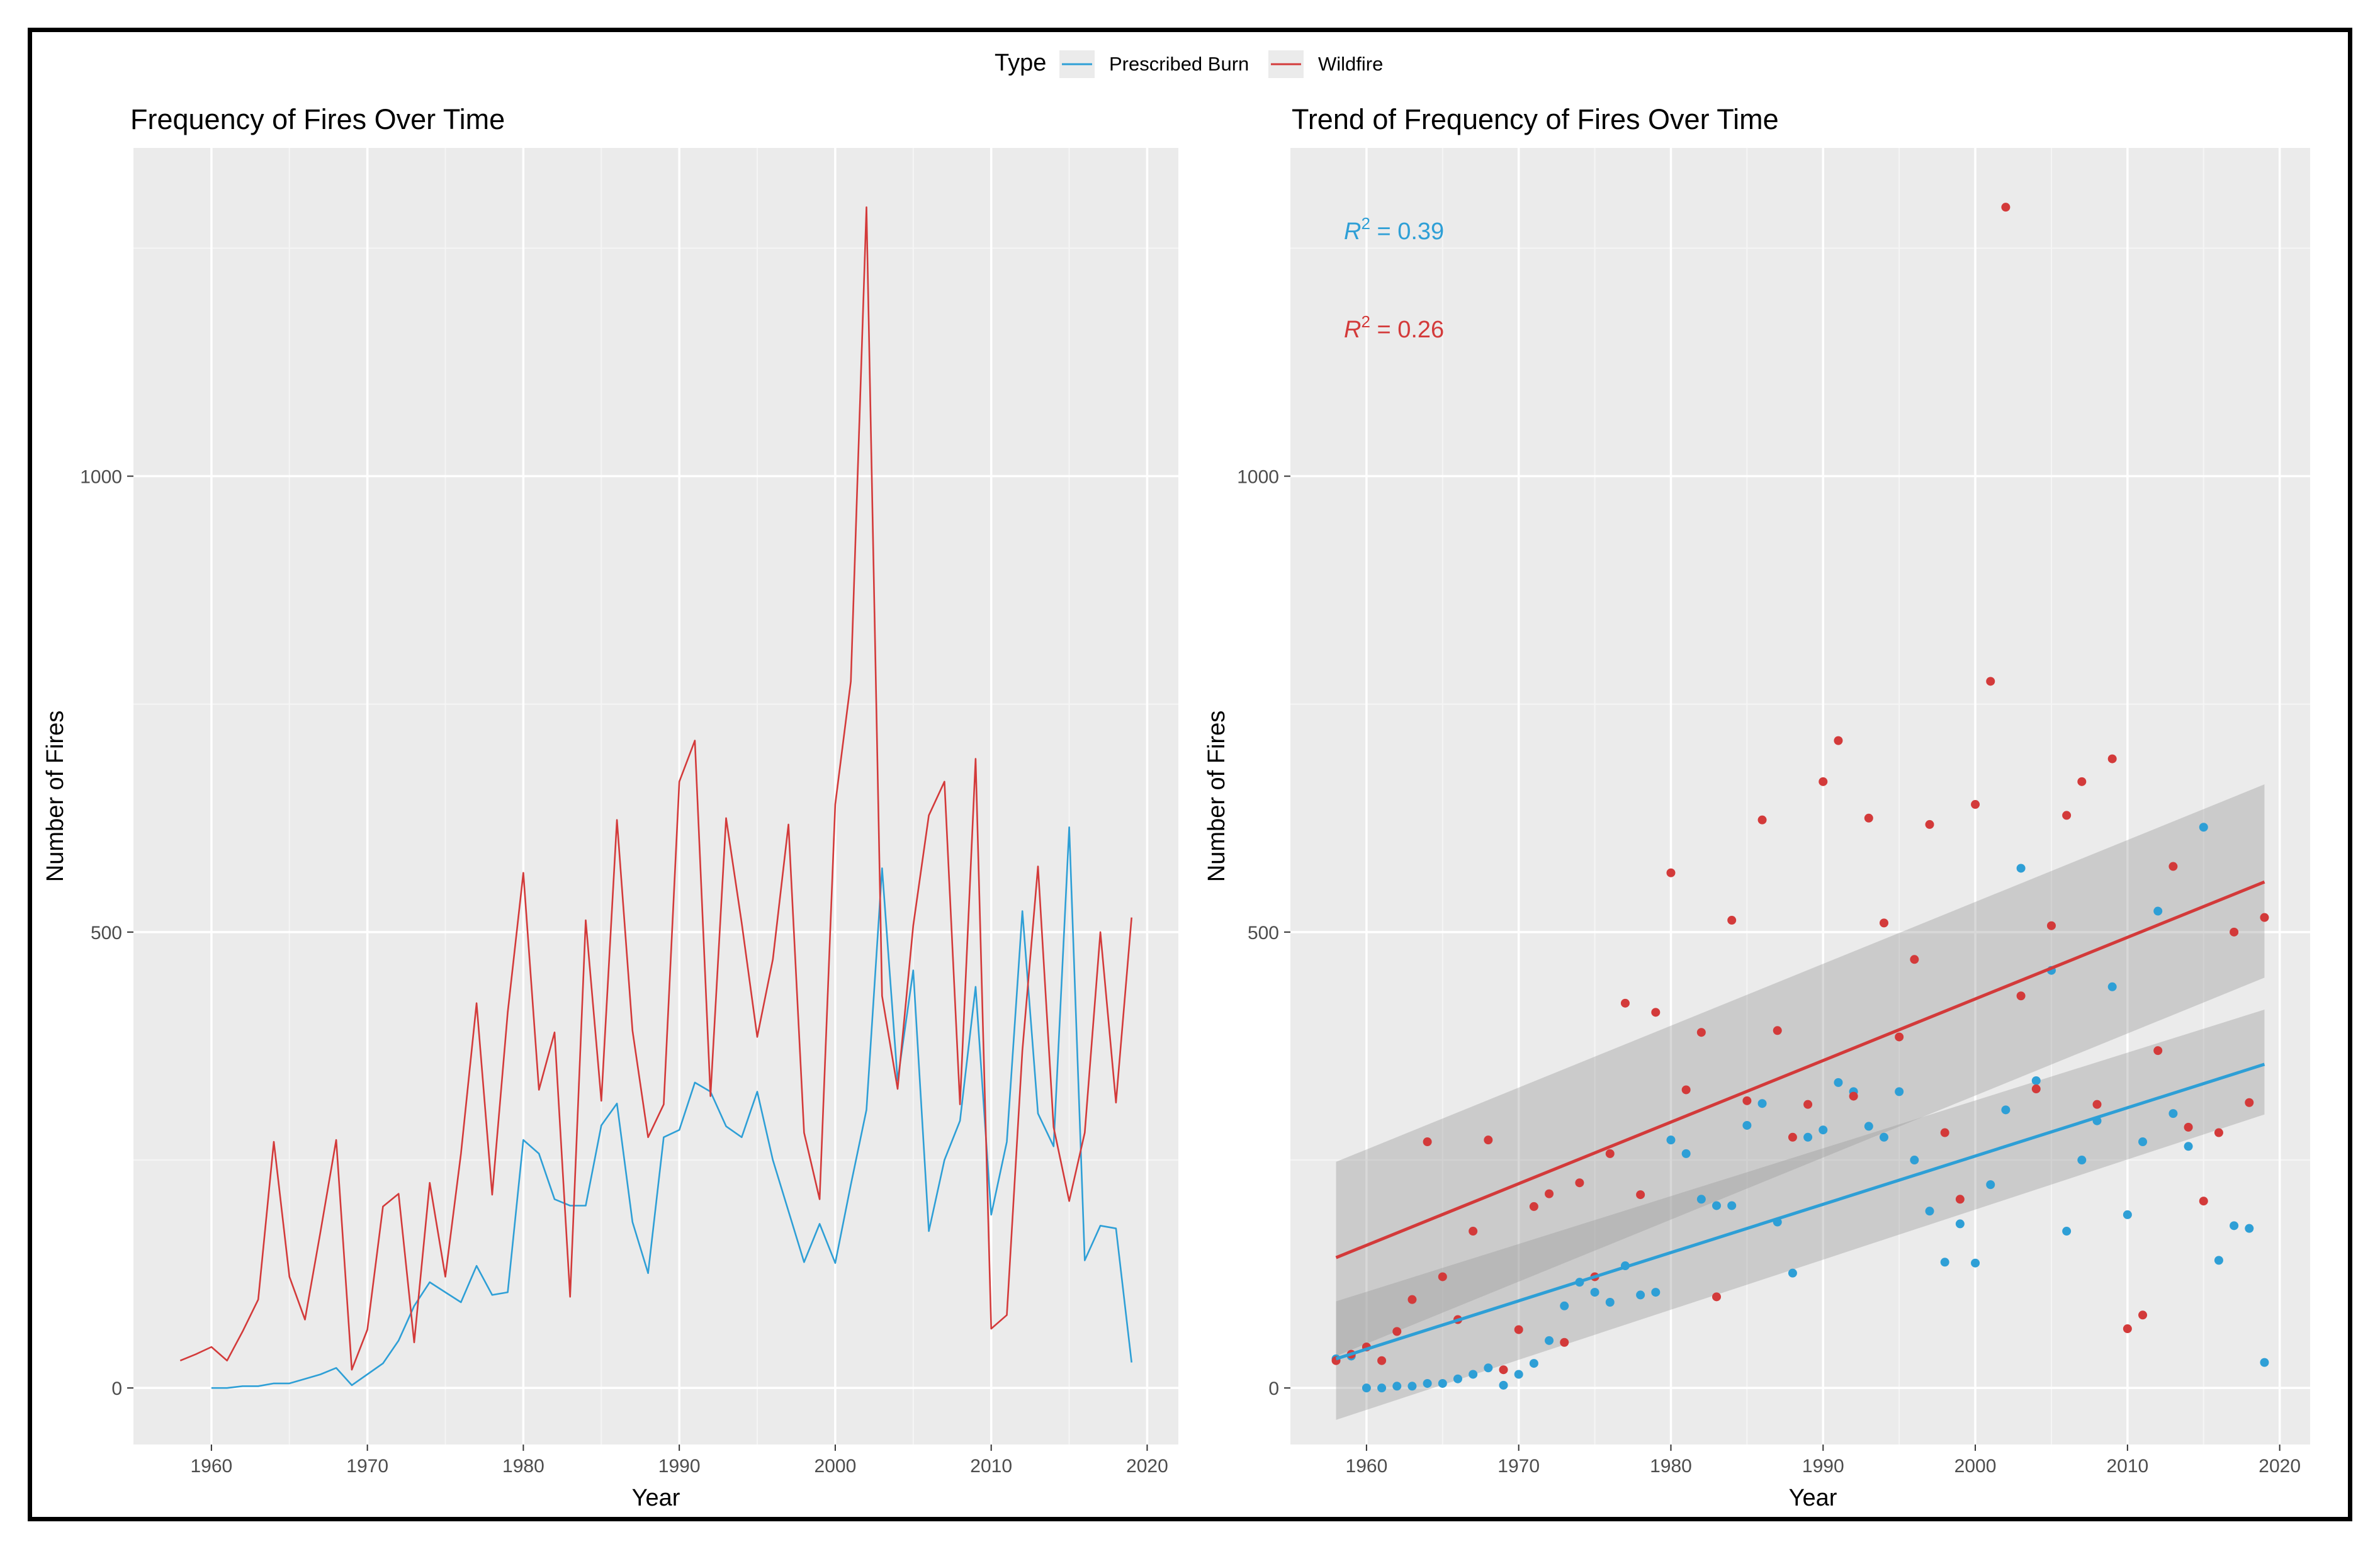  I want to click on x-tick-label: 2000, so click(1975, 1466).